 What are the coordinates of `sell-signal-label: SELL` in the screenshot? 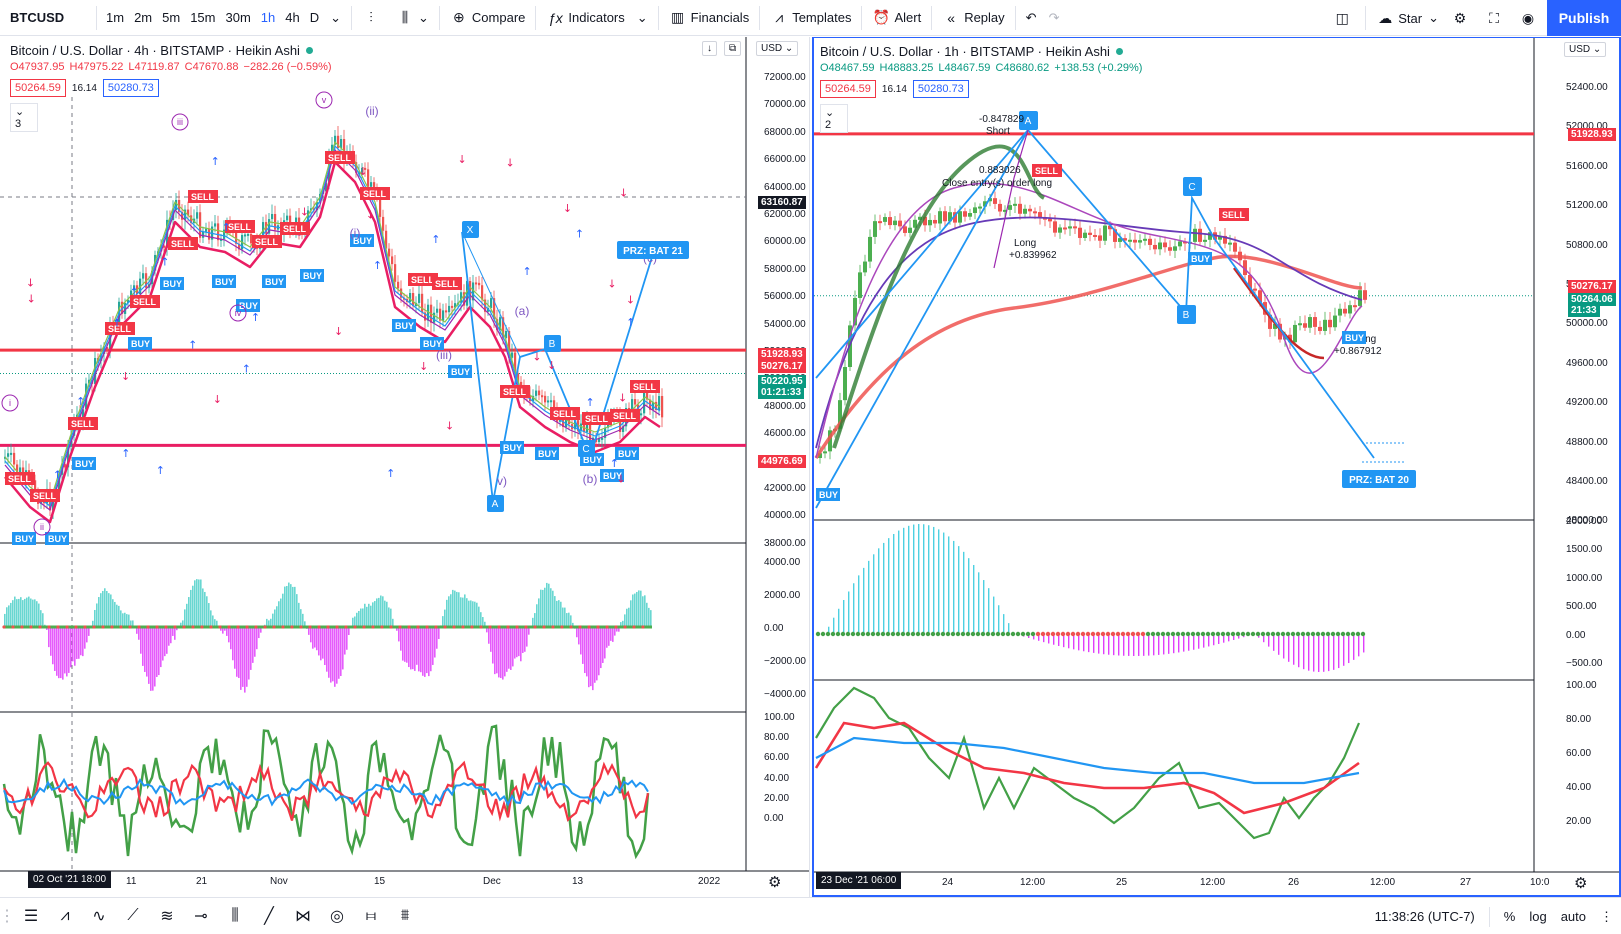 It's located at (597, 418).